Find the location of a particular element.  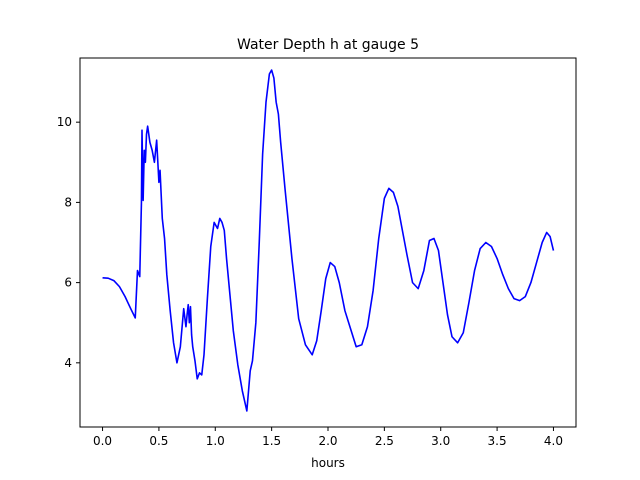

chart-title: Water Depth h at gauge 5 is located at coordinates (328, 45).